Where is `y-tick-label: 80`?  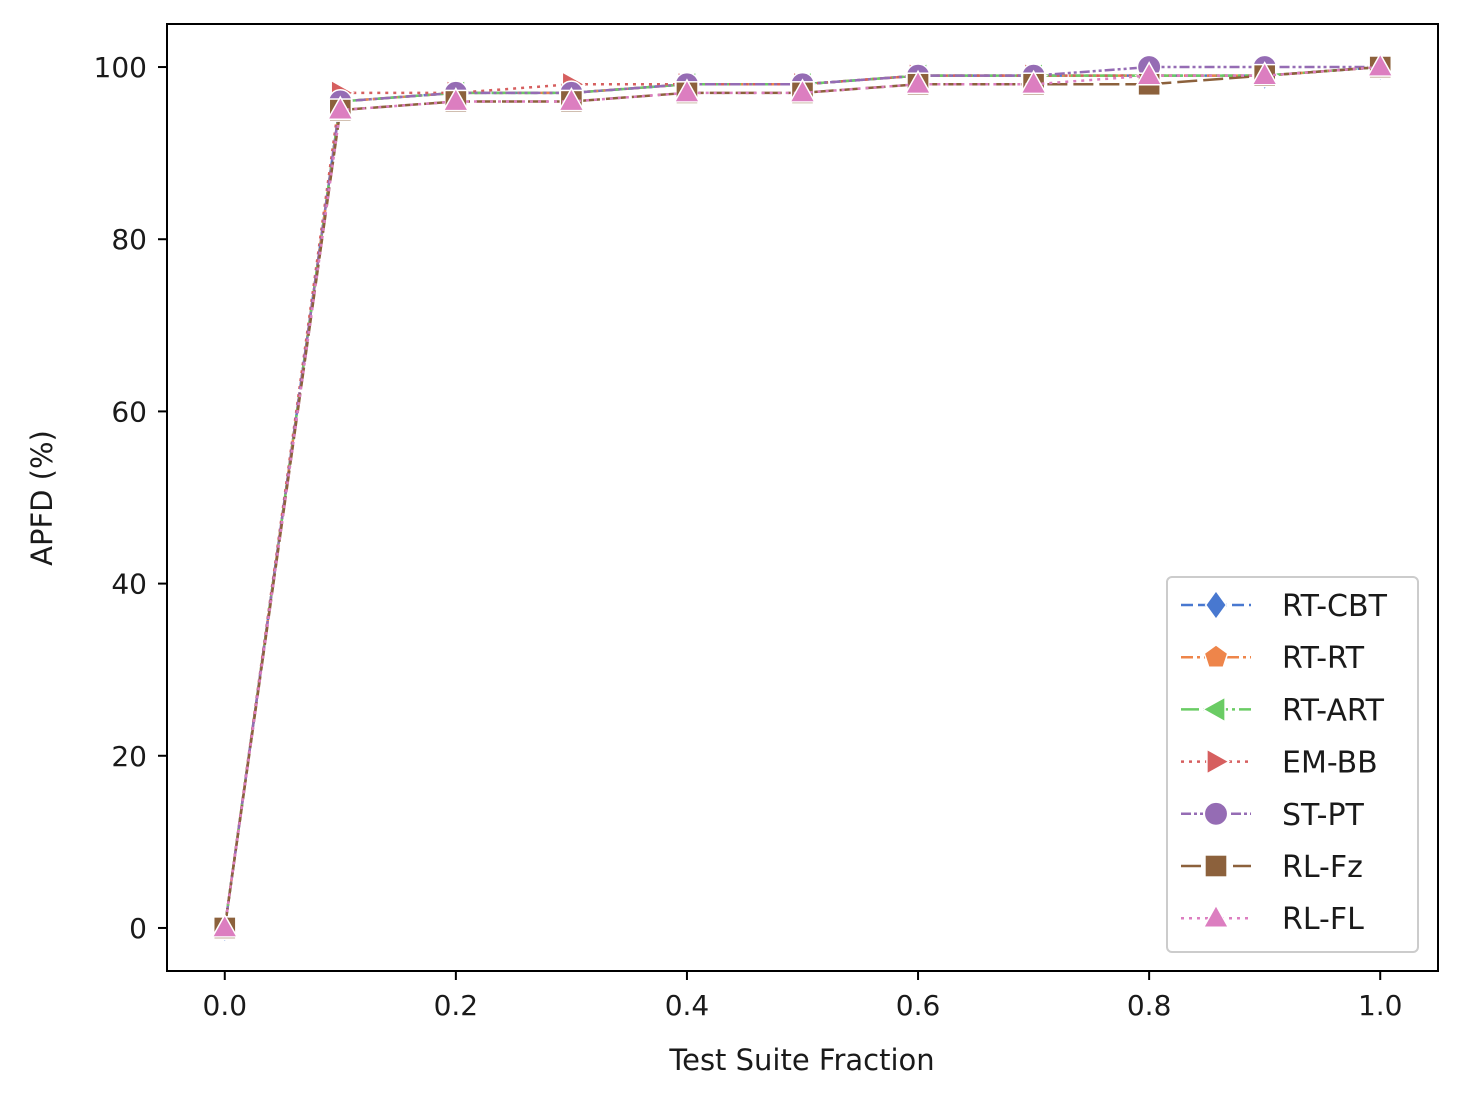
y-tick-label: 80 is located at coordinates (129, 239).